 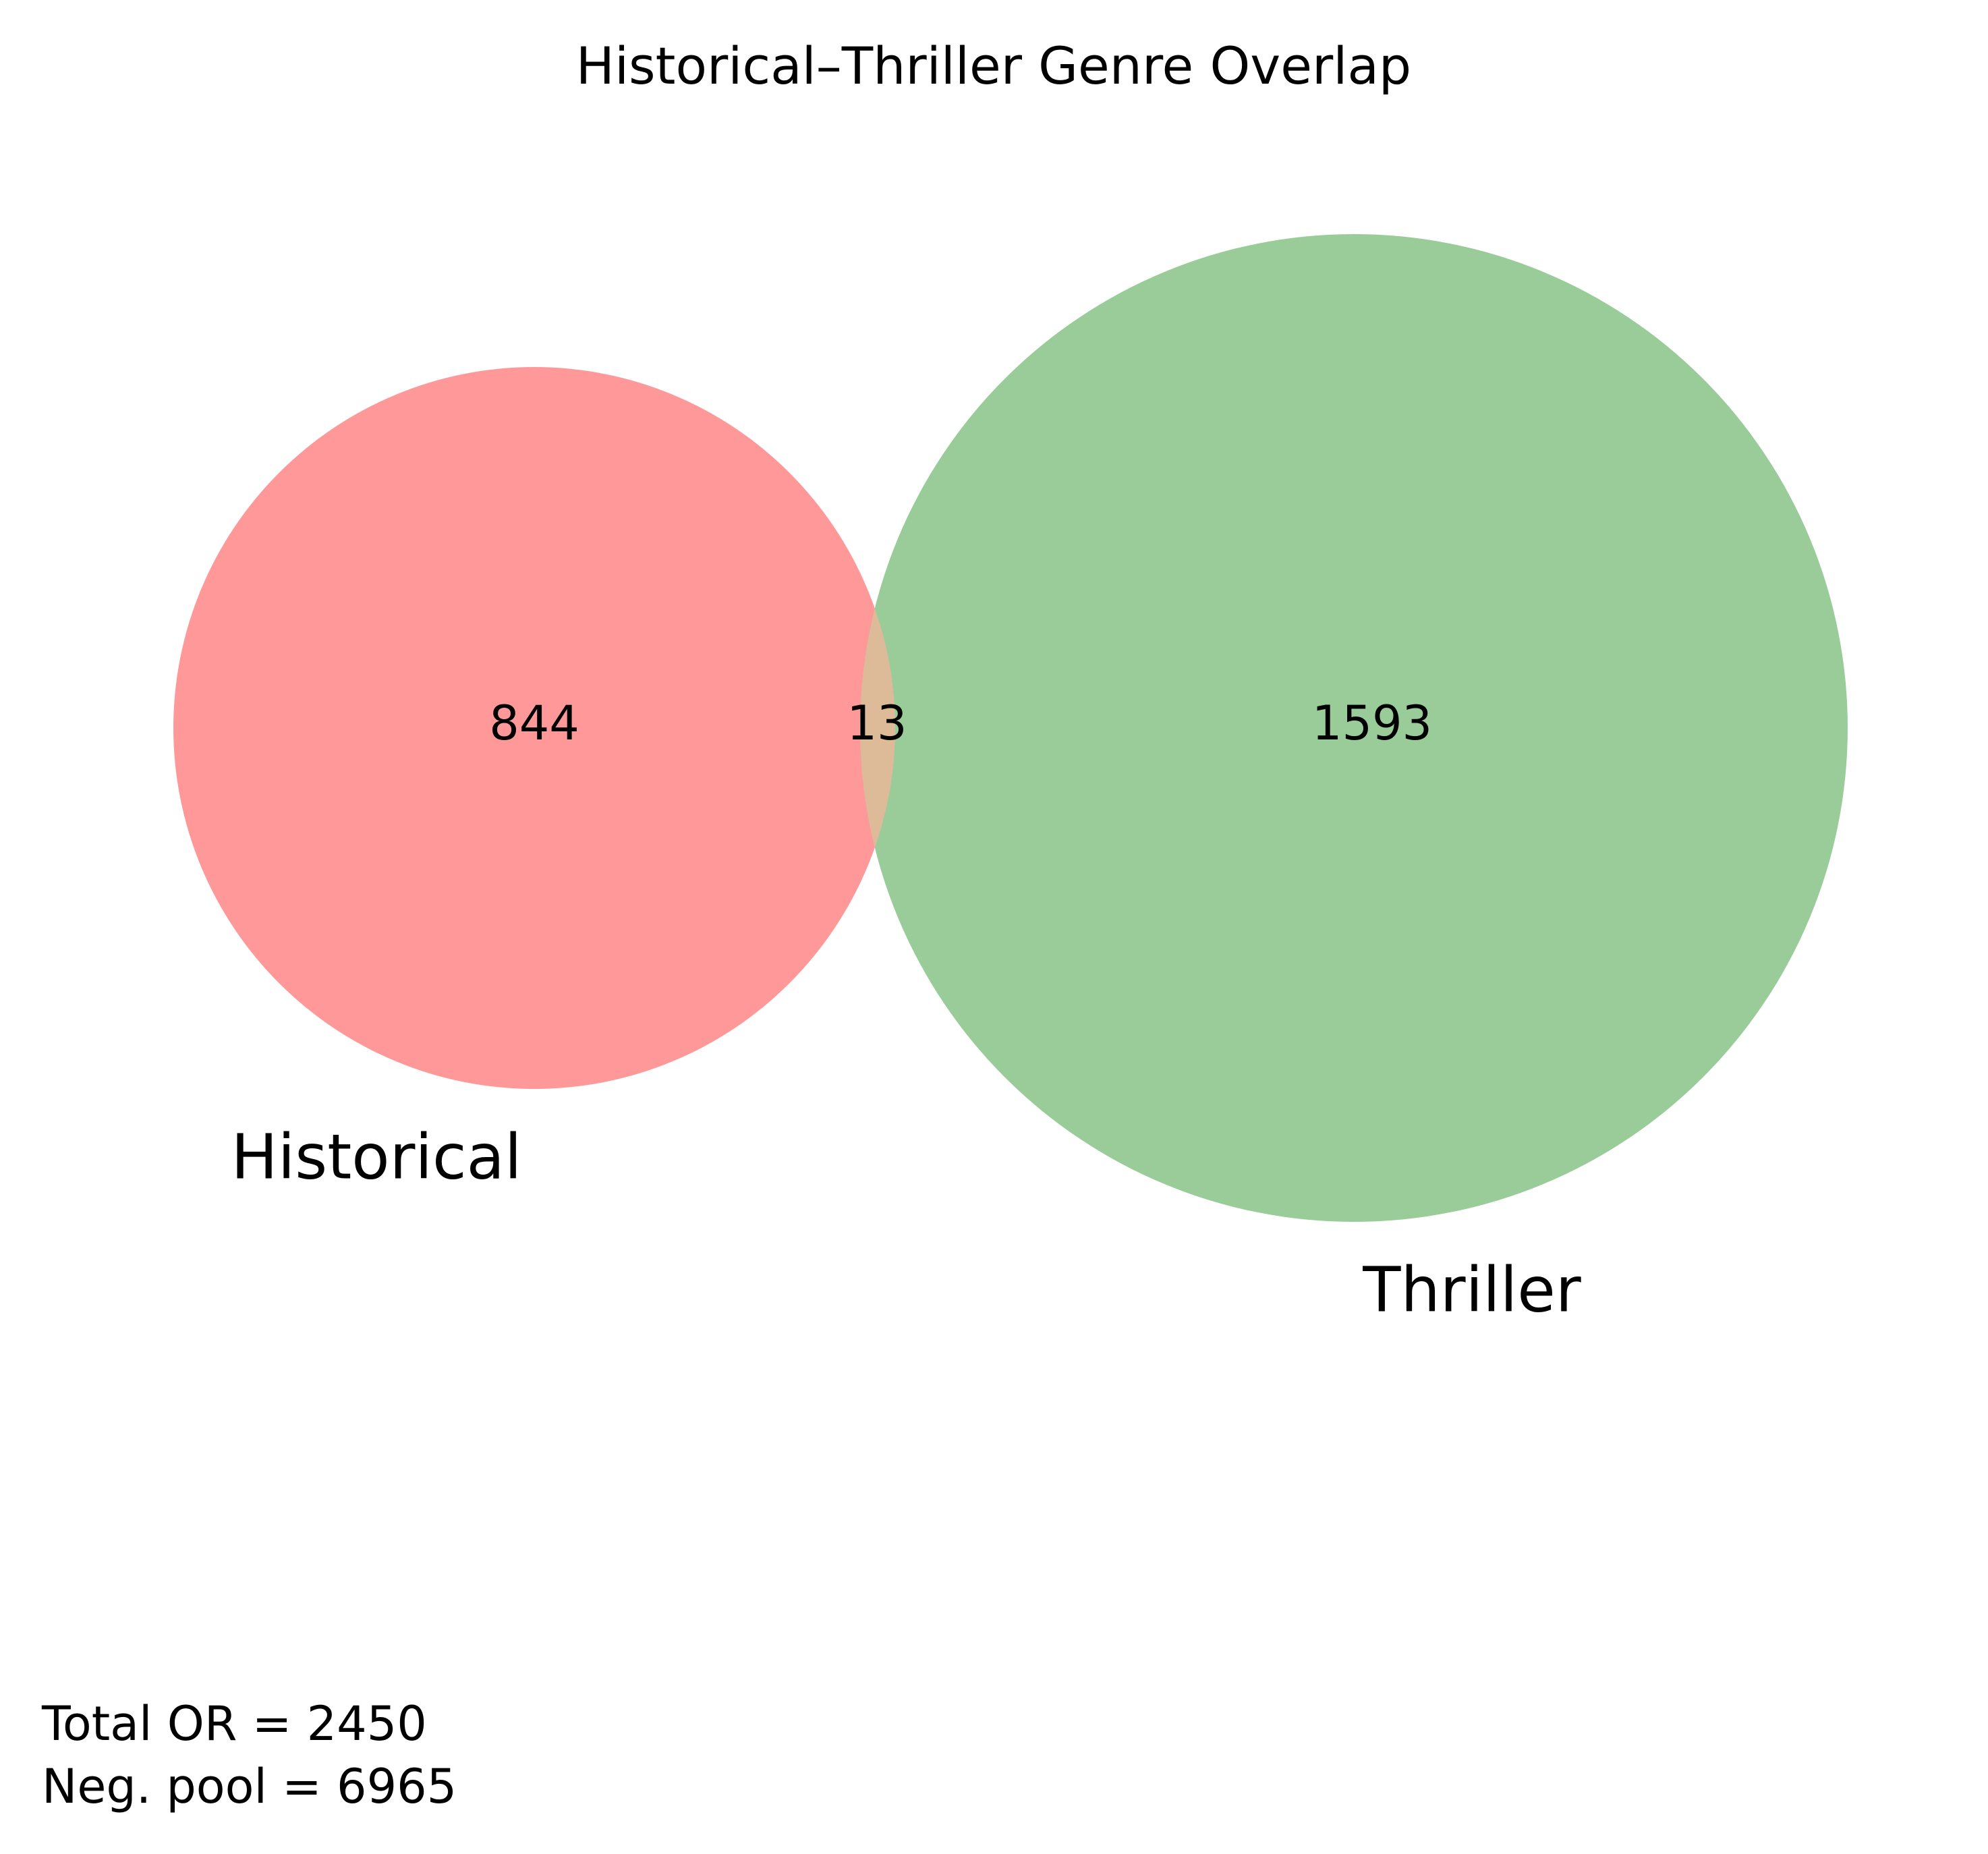 What do you see at coordinates (993, 66) in the screenshot?
I see `chart-title: Historical–Thriller Genre Overlap` at bounding box center [993, 66].